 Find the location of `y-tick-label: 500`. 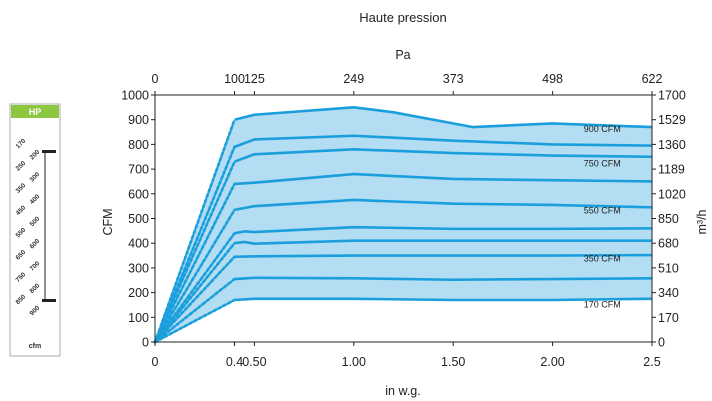

y-tick-label: 500 is located at coordinates (138, 219).